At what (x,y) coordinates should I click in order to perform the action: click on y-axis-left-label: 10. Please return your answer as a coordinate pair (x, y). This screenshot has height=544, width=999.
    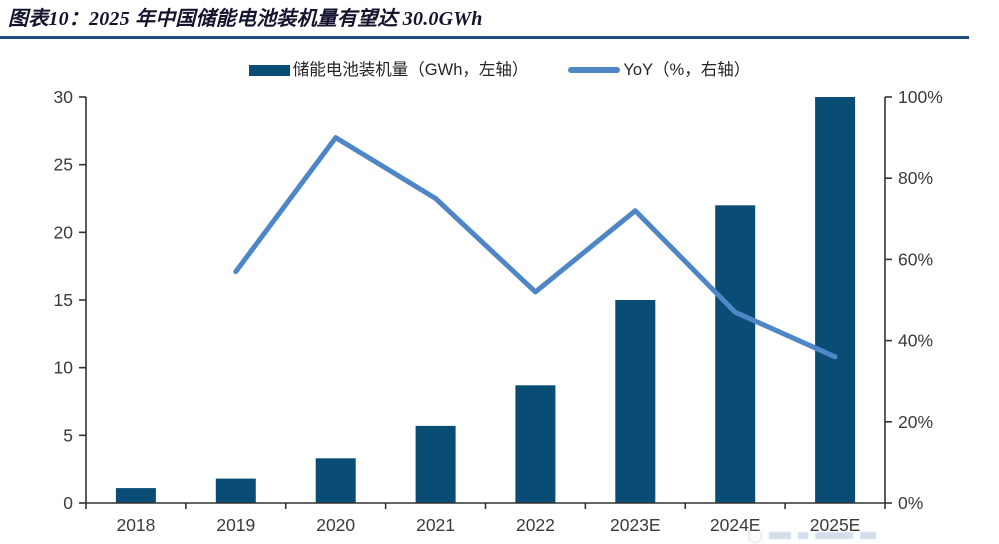
    Looking at the image, I should click on (64, 368).